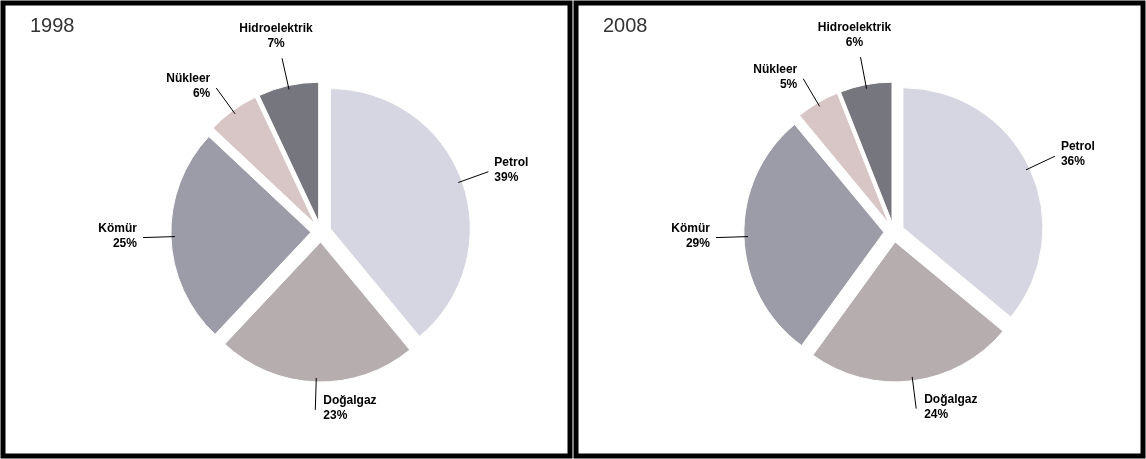 The width and height of the screenshot is (1146, 459). What do you see at coordinates (335, 414) in the screenshot?
I see `data-label: 23%` at bounding box center [335, 414].